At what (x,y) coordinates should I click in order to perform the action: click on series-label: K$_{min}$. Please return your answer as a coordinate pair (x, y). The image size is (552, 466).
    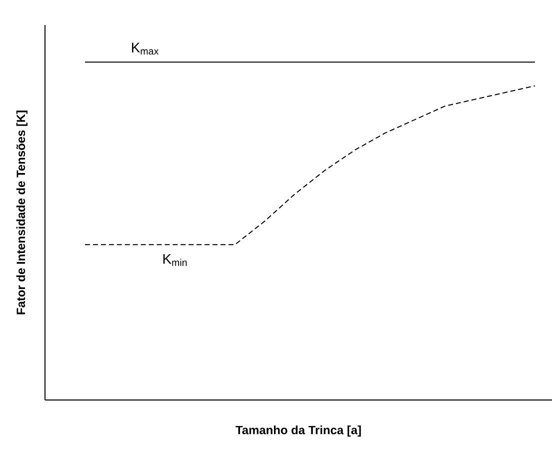
    Looking at the image, I should click on (175, 260).